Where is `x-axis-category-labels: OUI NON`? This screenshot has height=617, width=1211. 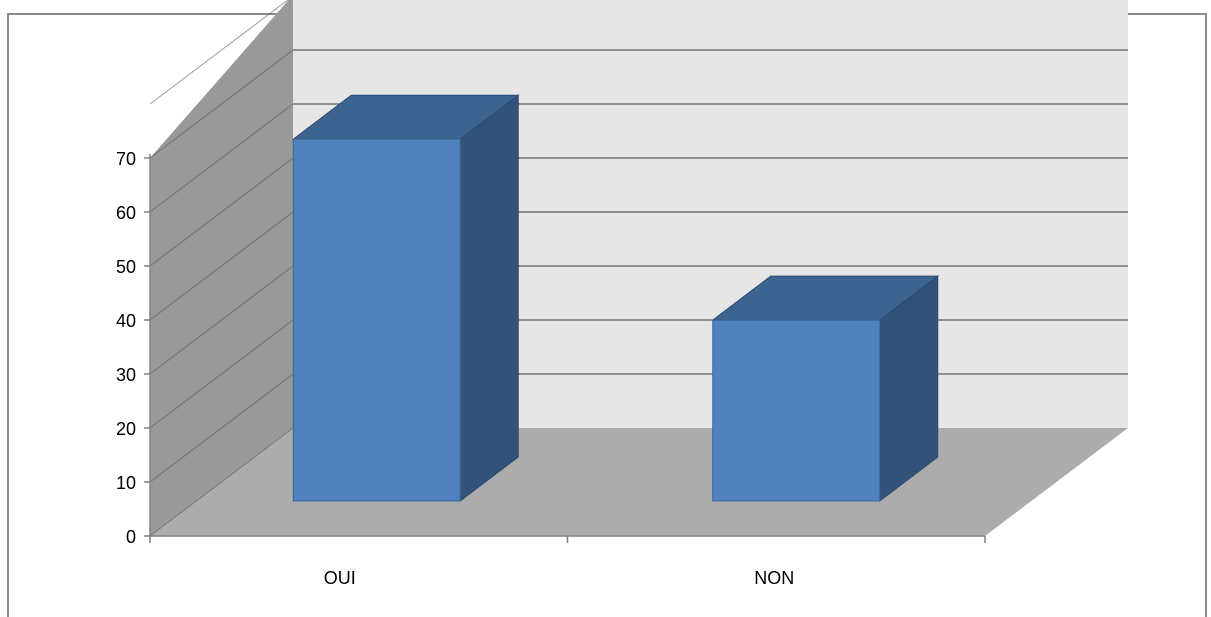 x-axis-category-labels: OUI NON is located at coordinates (559, 578).